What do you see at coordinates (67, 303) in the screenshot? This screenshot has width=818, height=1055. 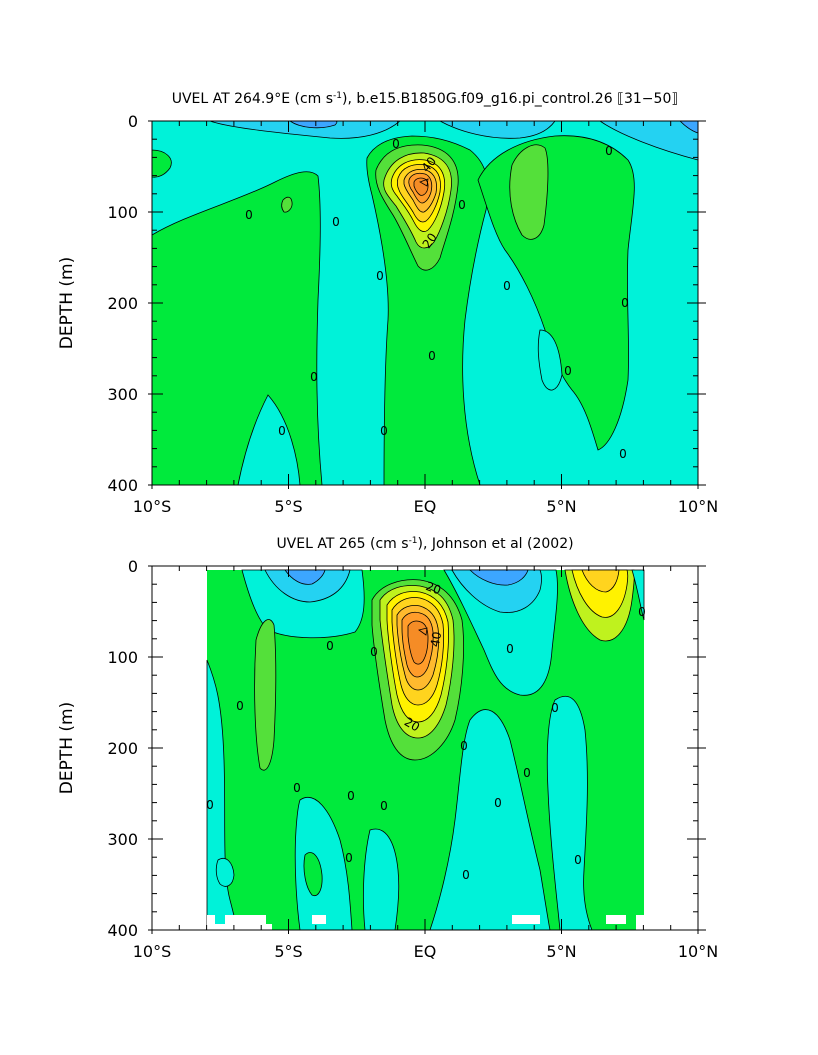 I see `panel-model-ylabel: DEPTH (m)` at bounding box center [67, 303].